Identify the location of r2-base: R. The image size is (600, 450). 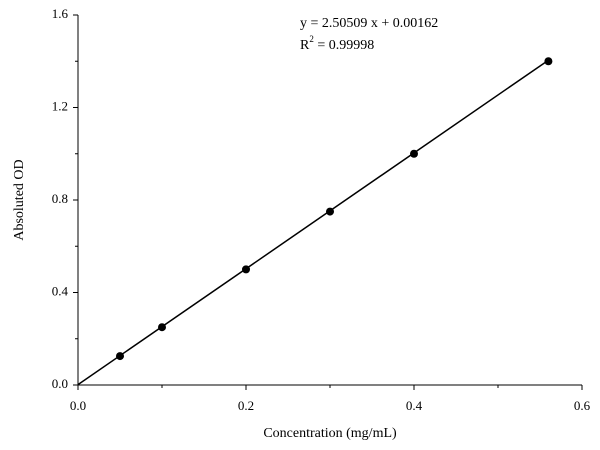
(305, 45).